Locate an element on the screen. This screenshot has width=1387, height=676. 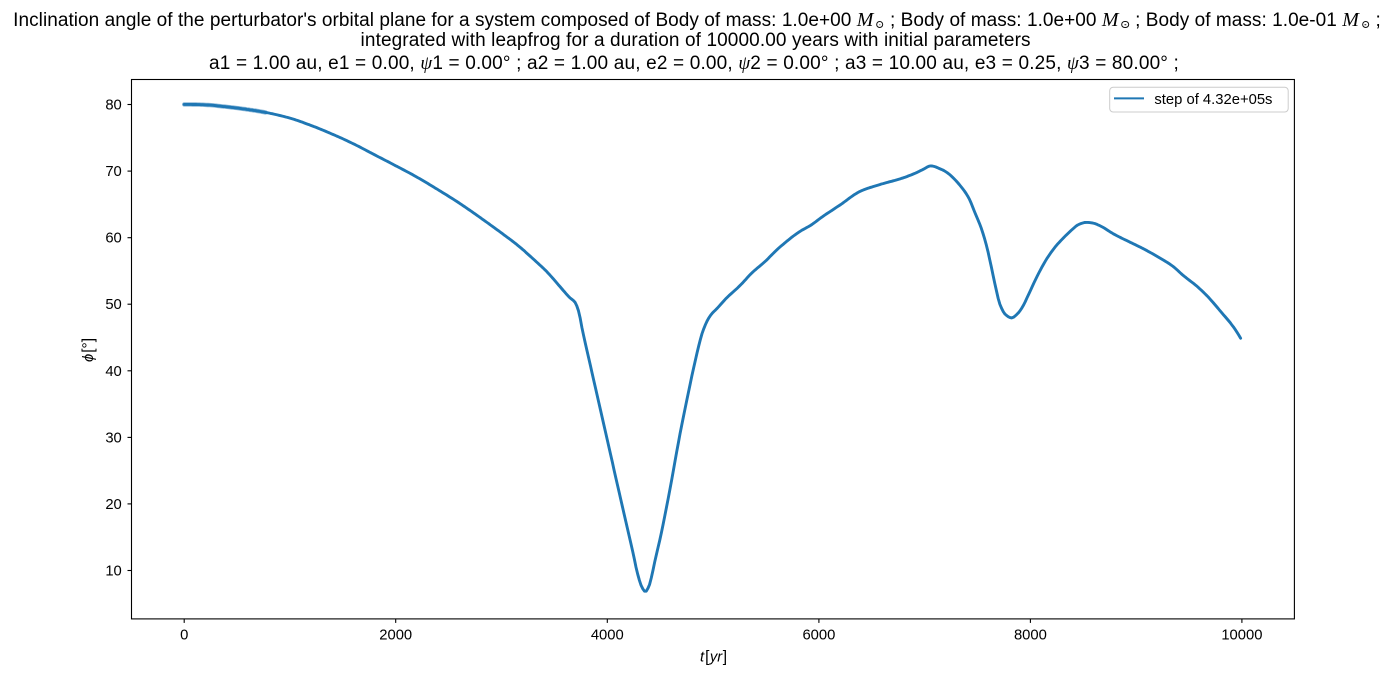
svg-text: 30 is located at coordinates (113, 438).